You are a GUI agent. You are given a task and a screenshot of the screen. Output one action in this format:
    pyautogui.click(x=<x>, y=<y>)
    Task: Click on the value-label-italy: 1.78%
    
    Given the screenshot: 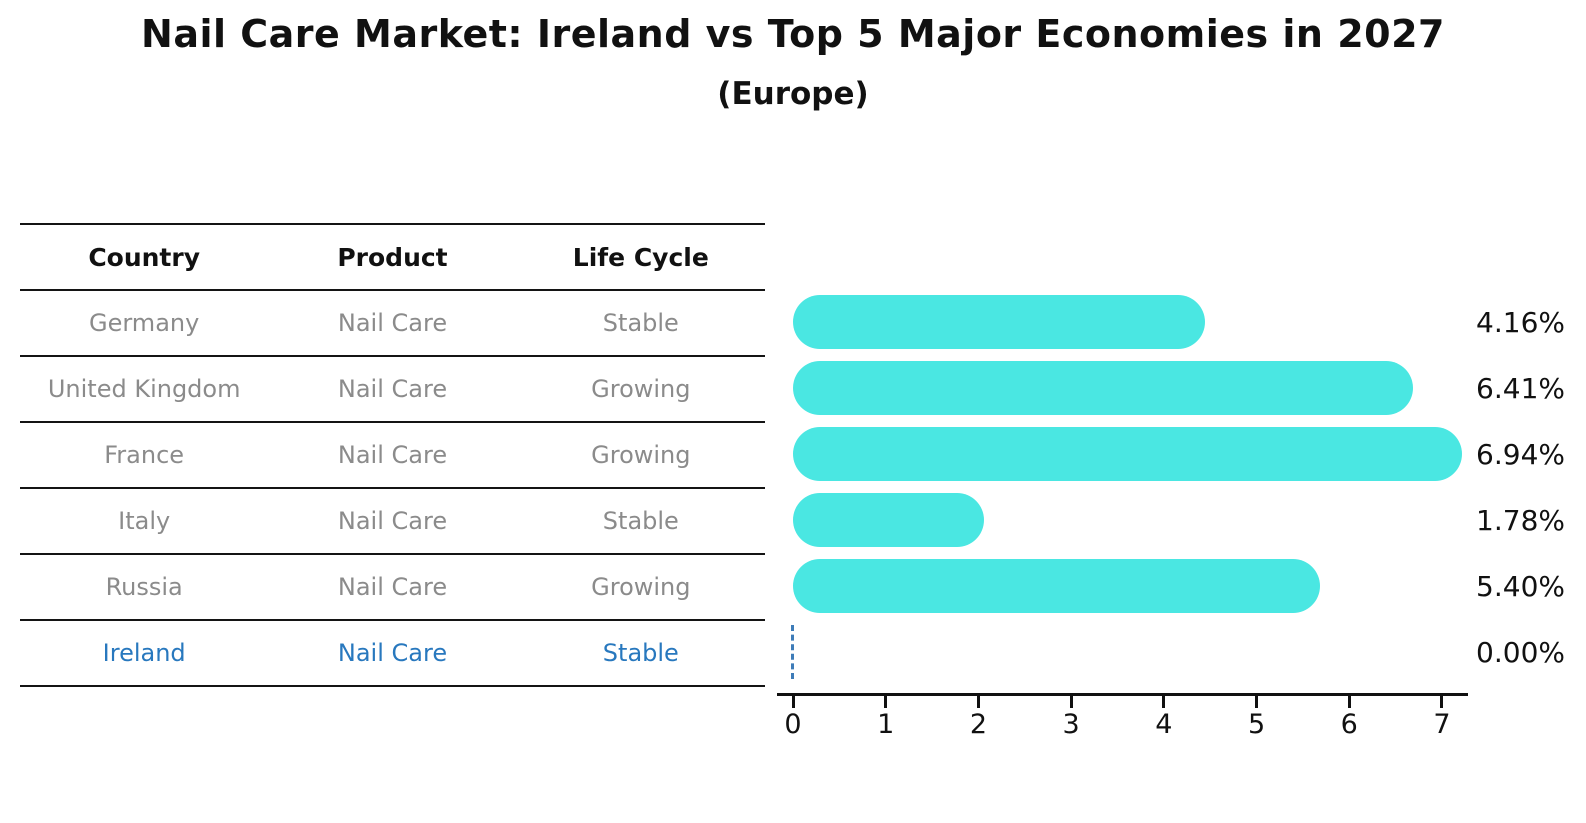 What is the action you would take?
    pyautogui.click(x=1520, y=520)
    